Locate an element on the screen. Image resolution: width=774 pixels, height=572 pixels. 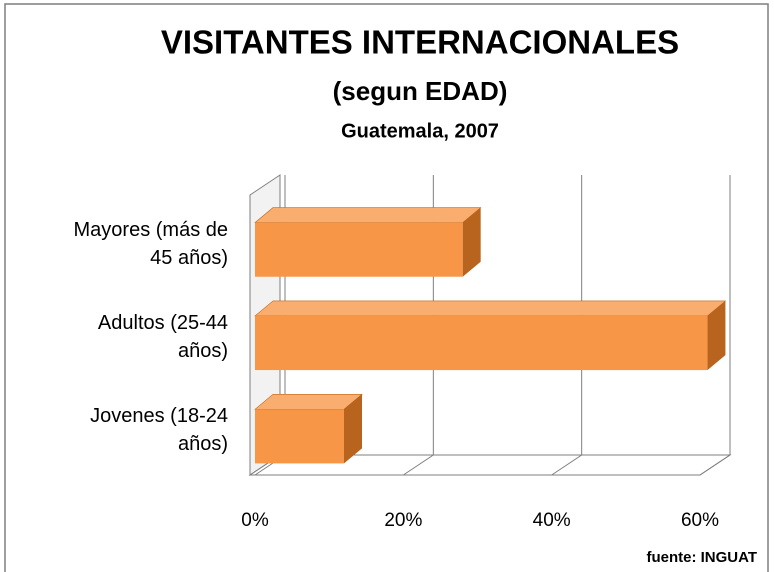
y-tick-label: Adultos (25-44 años) is located at coordinates (162, 337).